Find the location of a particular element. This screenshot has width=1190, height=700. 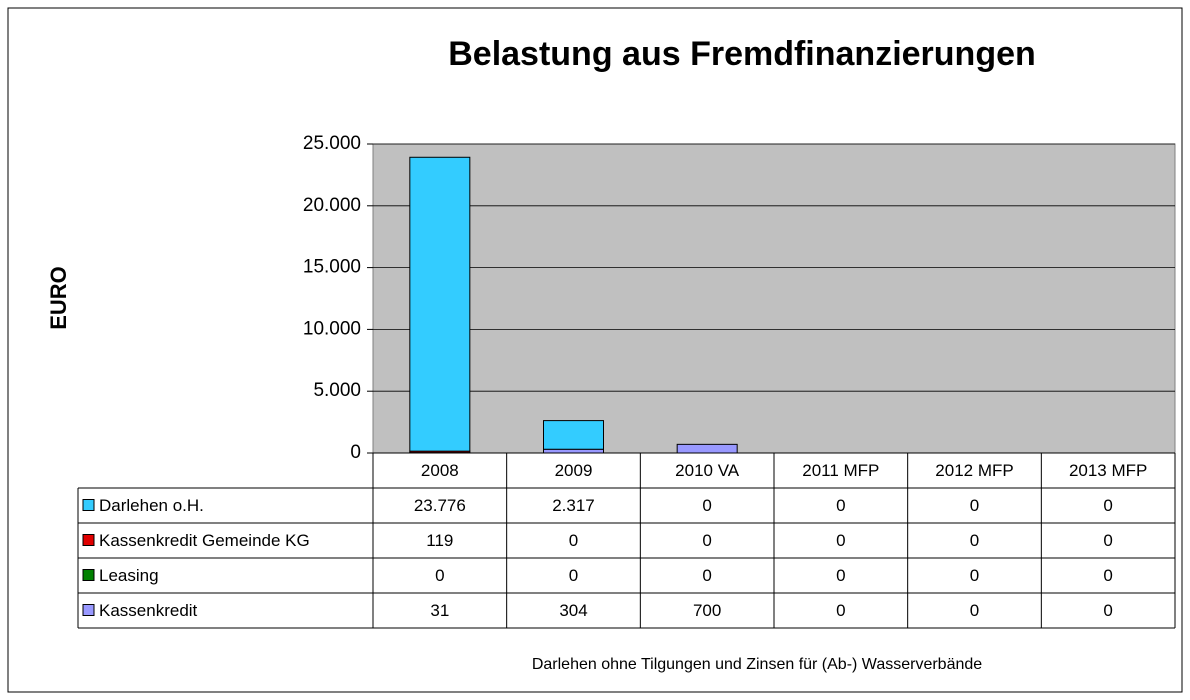

legend-label: Leasing is located at coordinates (129, 575).